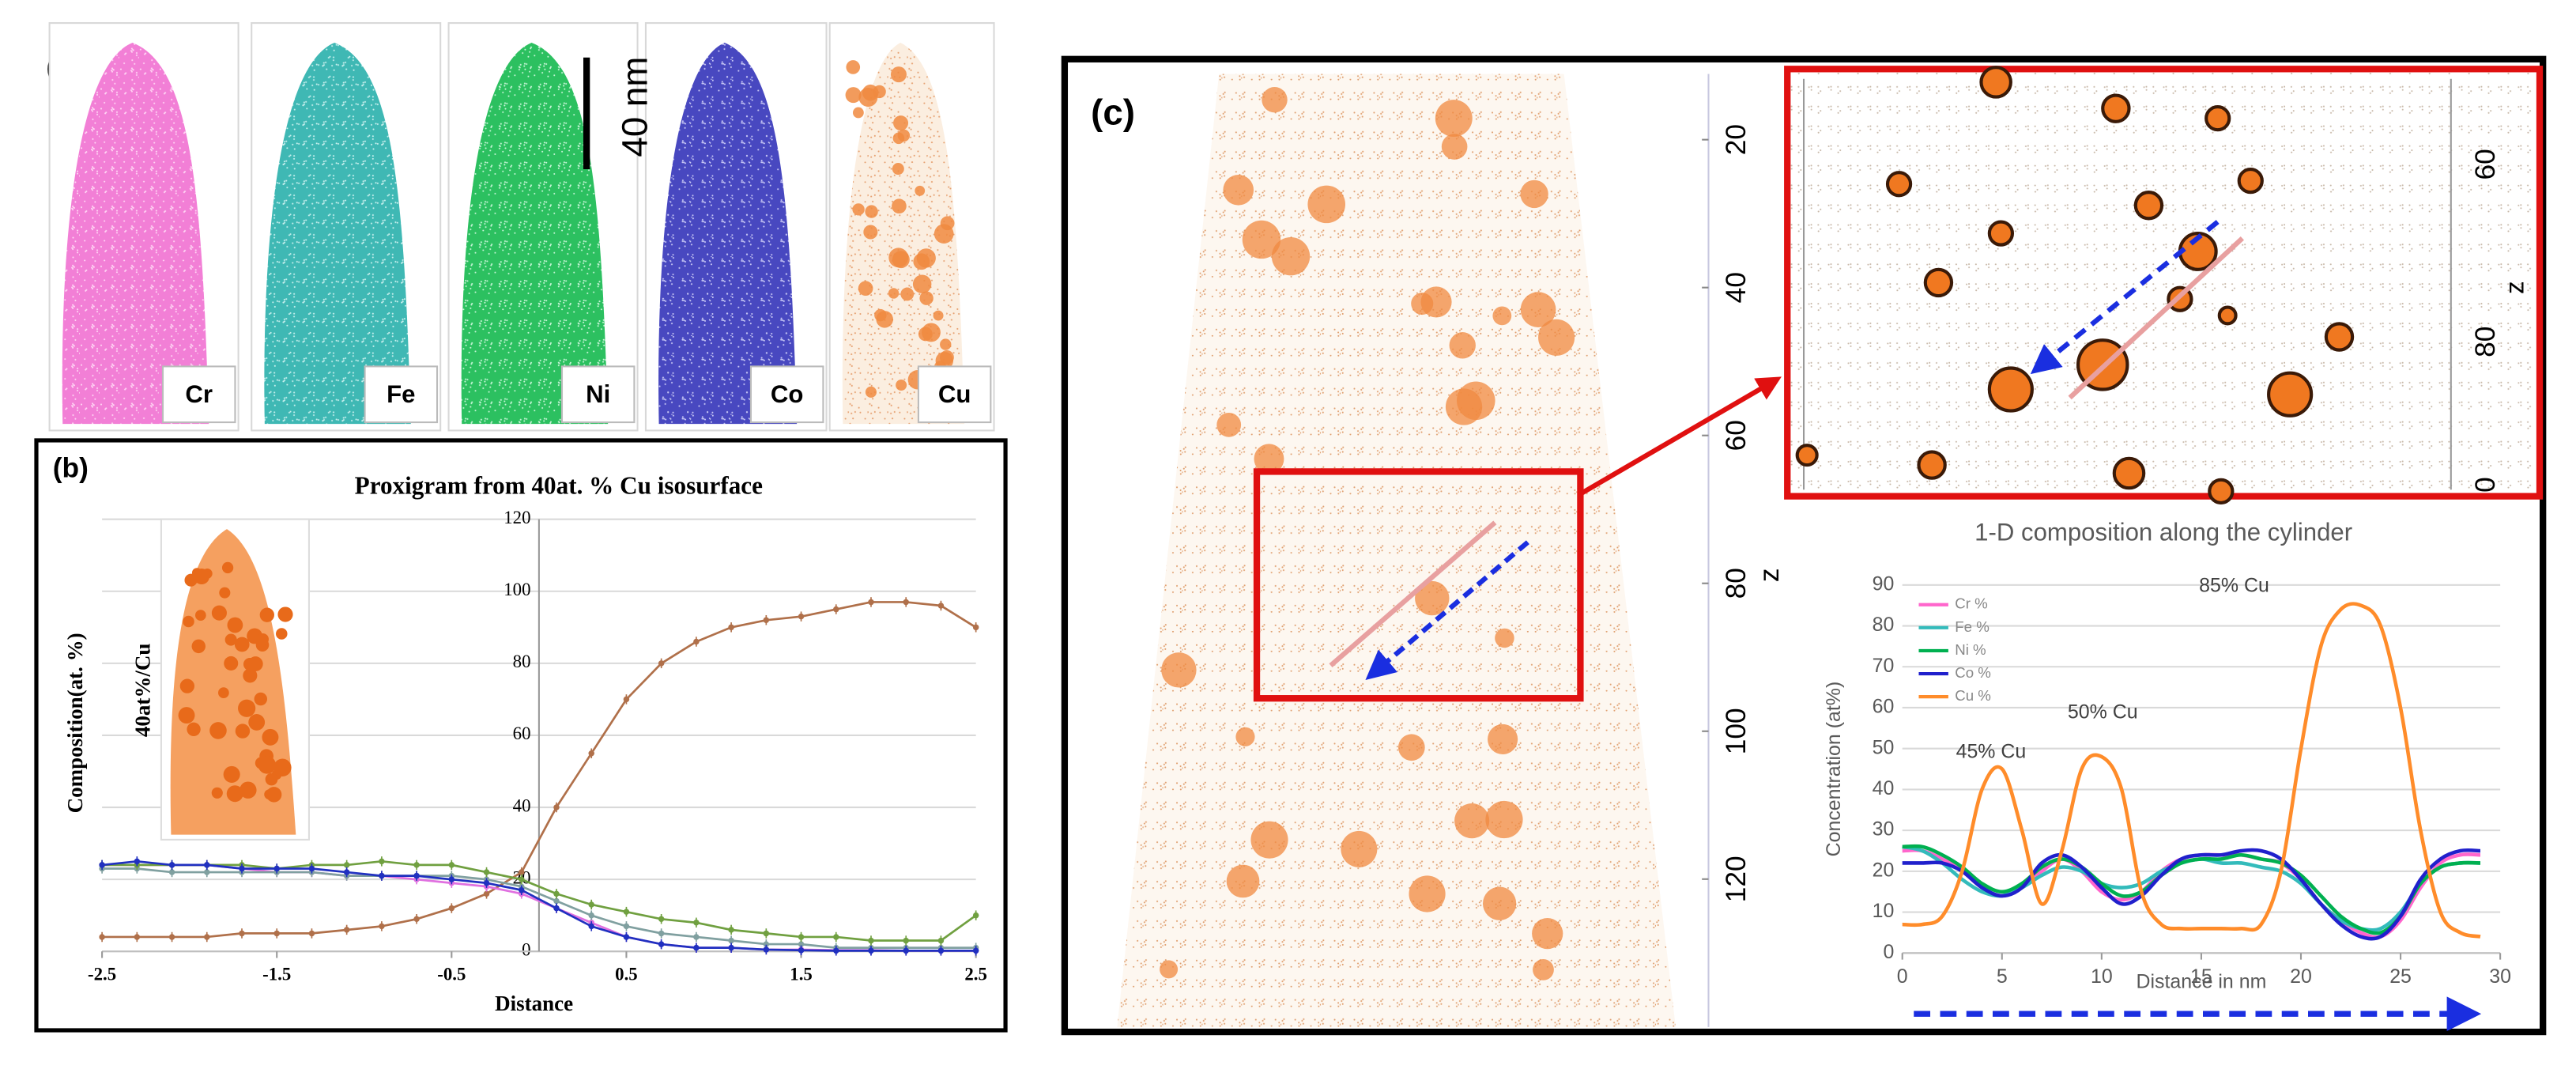 The width and height of the screenshot is (2576, 1073). I want to click on x-tick-label: 5, so click(2003, 976).